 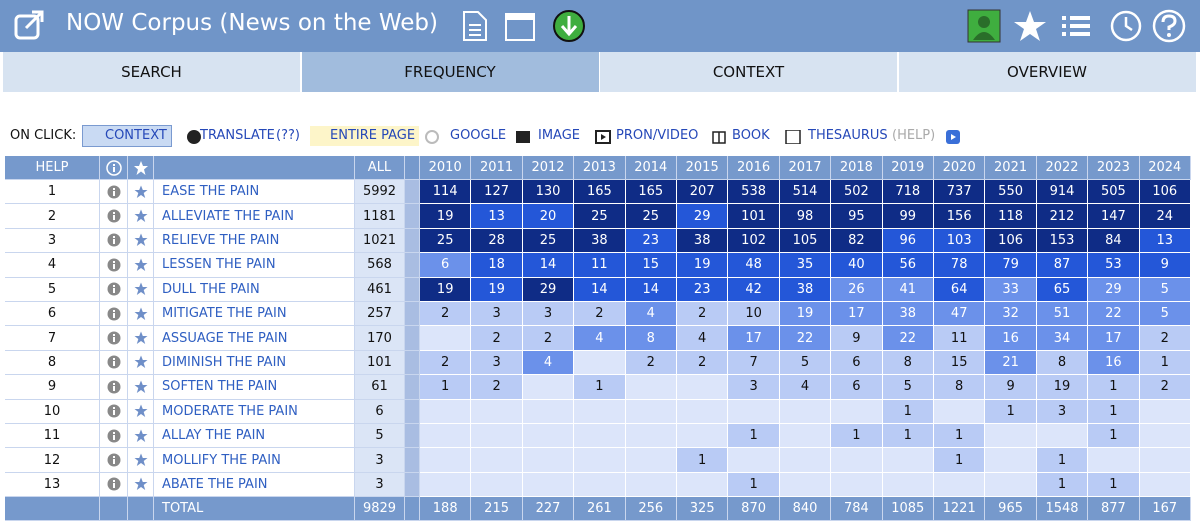 What do you see at coordinates (254, 485) in the screenshot?
I see `term-cell: ABATE THE PAIN` at bounding box center [254, 485].